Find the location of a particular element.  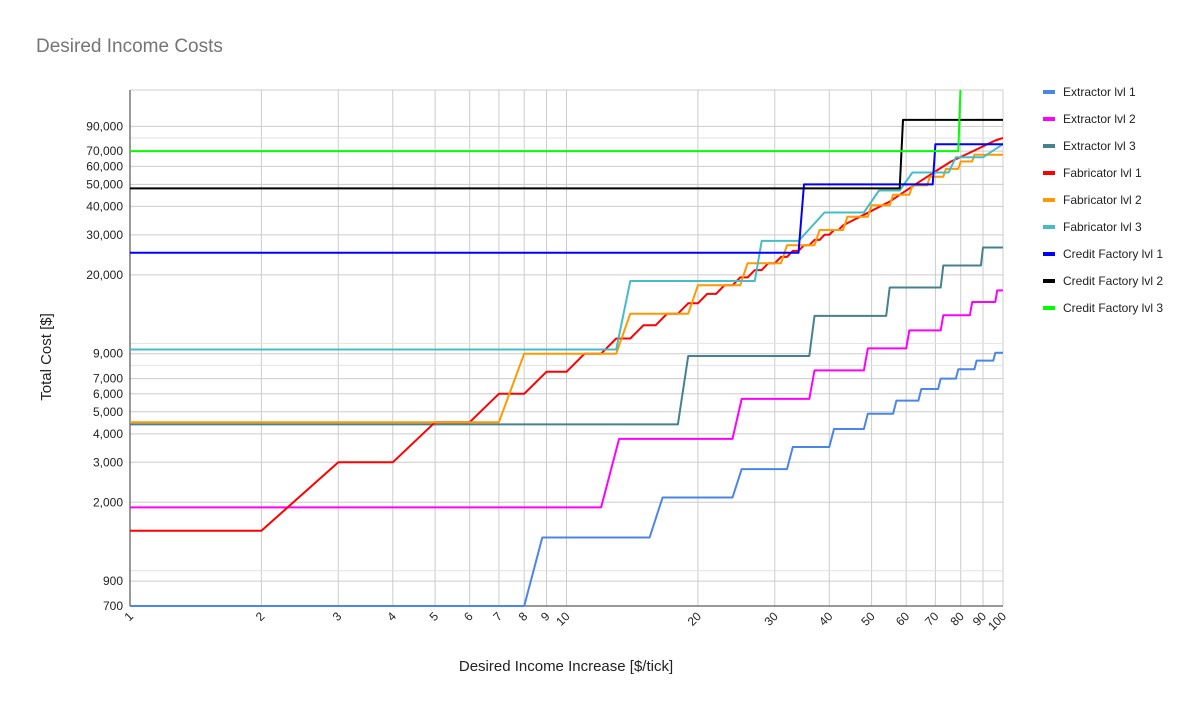

y-tick-label: 90,000 is located at coordinates (104, 126).